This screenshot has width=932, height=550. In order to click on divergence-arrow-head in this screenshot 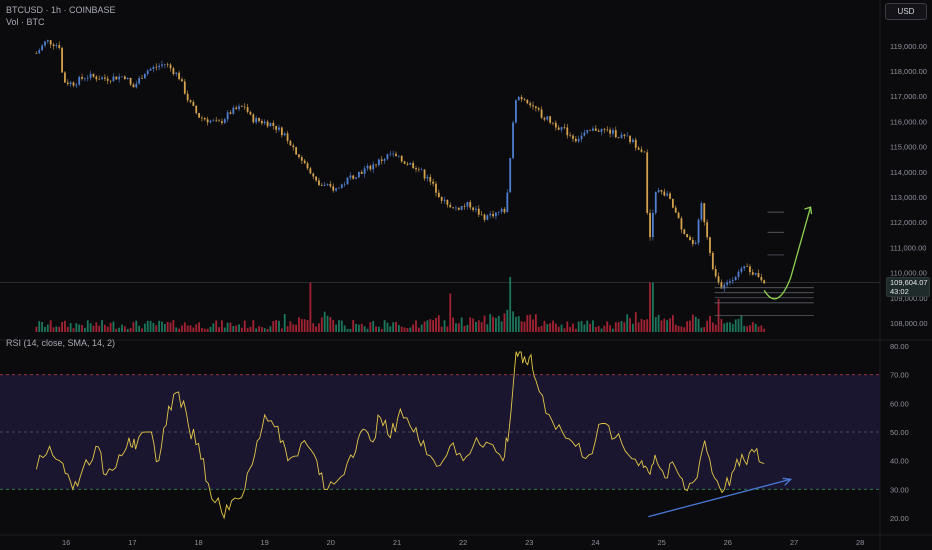, I will do `click(787, 481)`.